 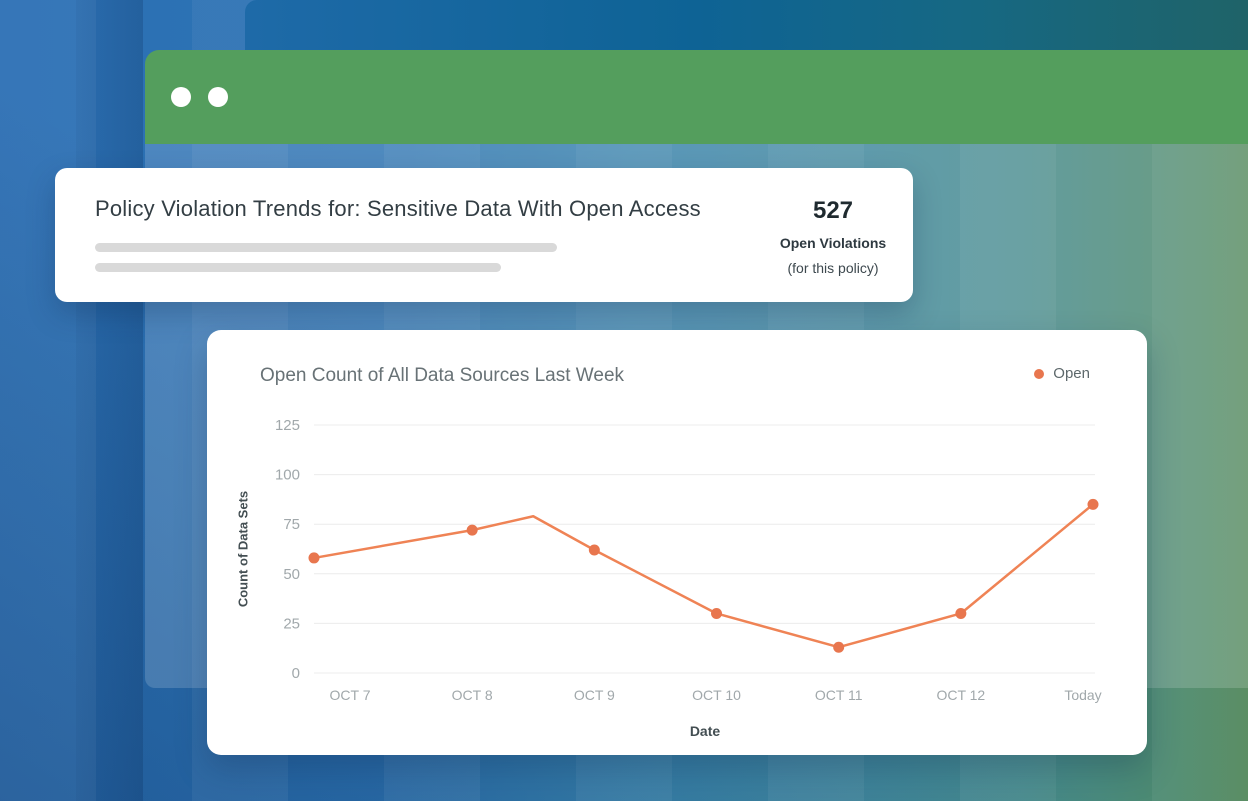 I want to click on y-tick-label: 25, so click(x=291, y=623).